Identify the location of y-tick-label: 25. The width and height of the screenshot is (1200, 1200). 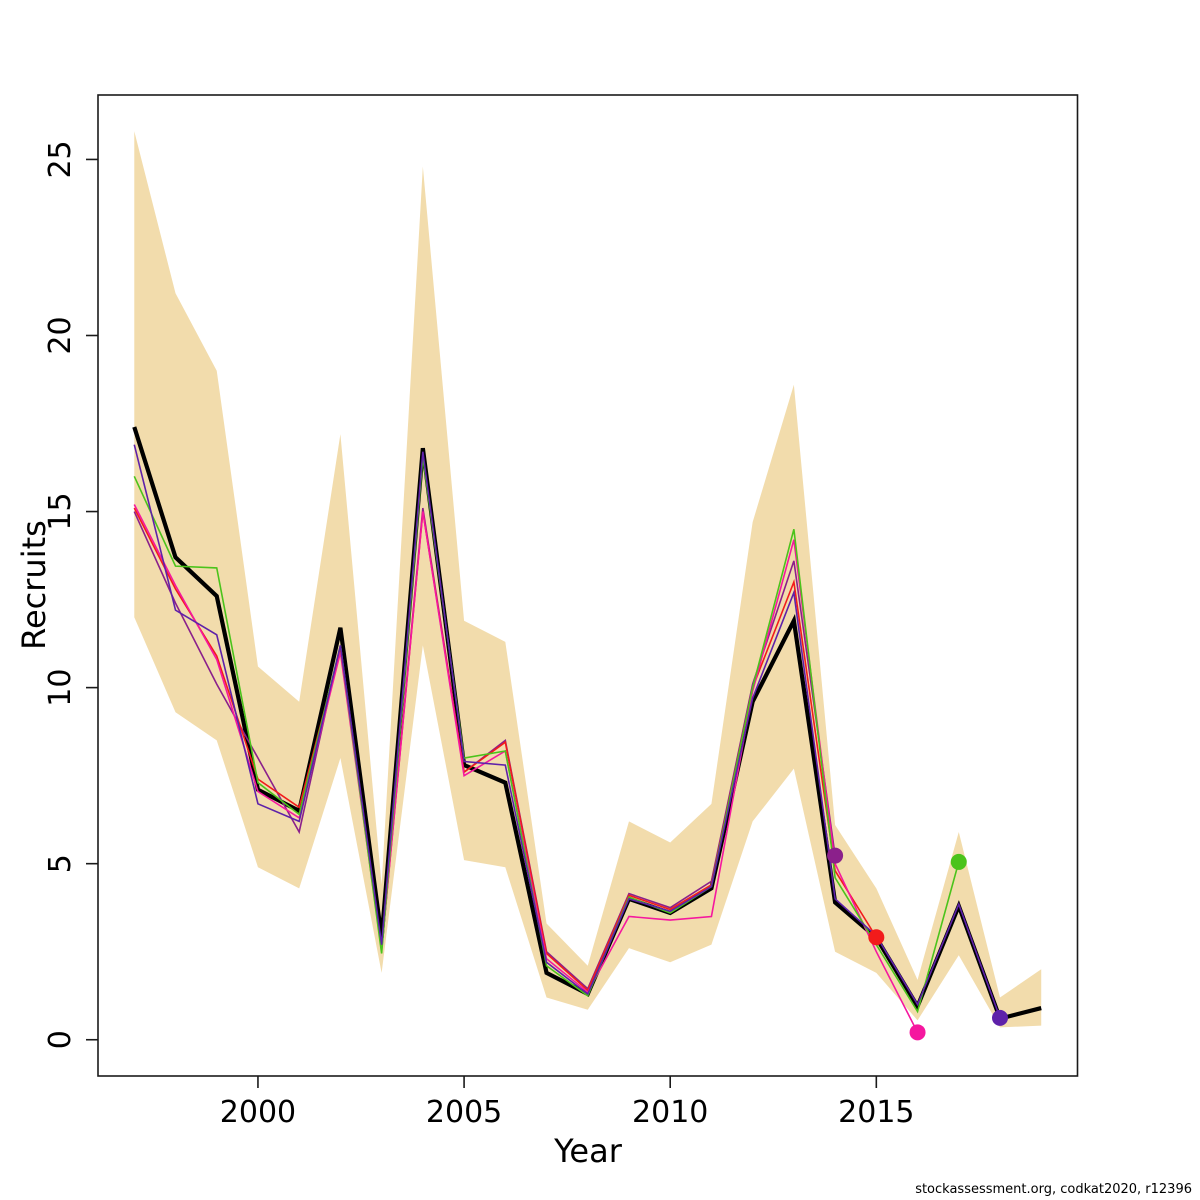
(60, 159).